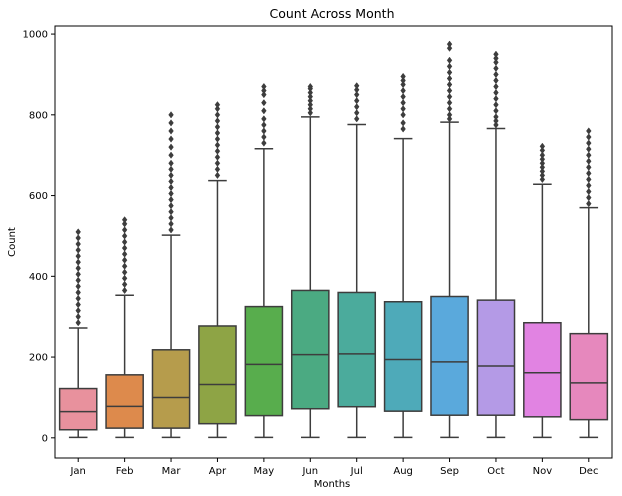 The width and height of the screenshot is (622, 496). What do you see at coordinates (38, 115) in the screenshot?
I see `y-tick-label: 800` at bounding box center [38, 115].